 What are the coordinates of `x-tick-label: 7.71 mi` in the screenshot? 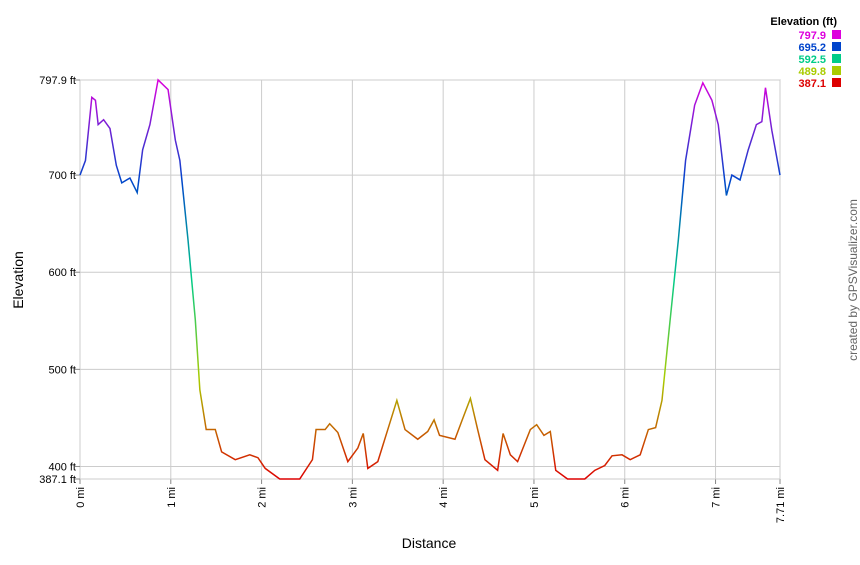 It's located at (781, 505).